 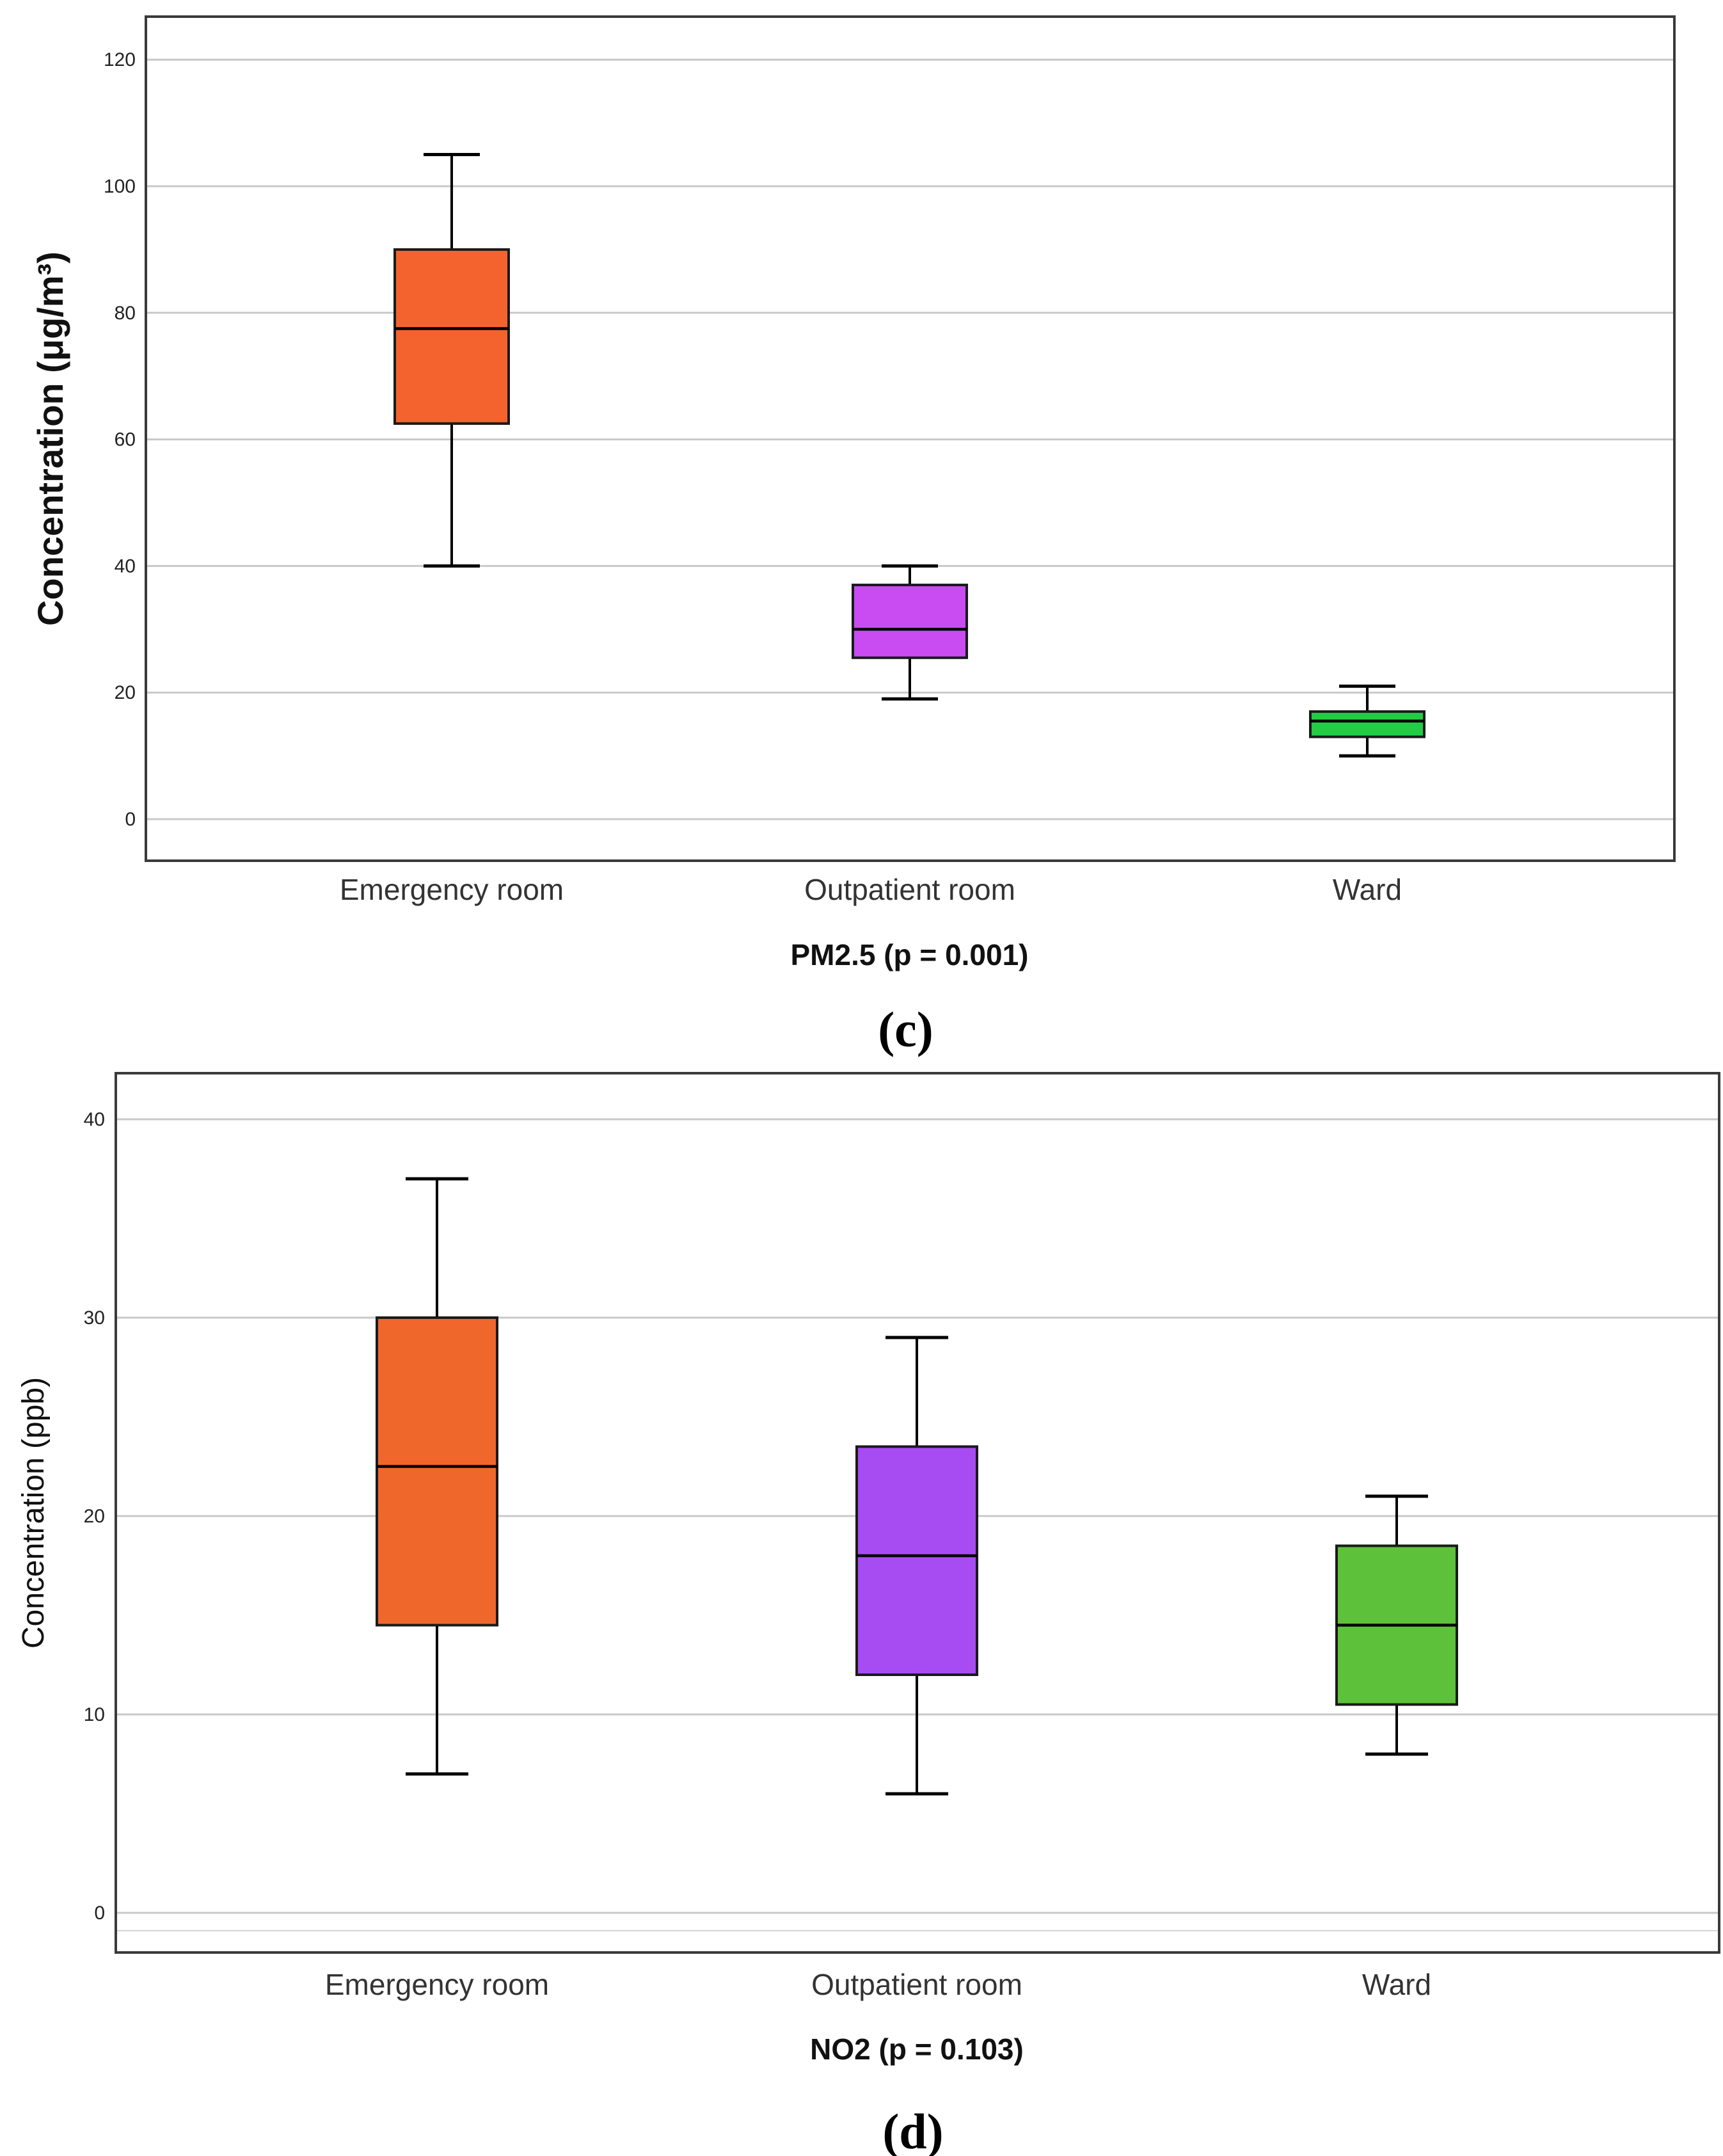 What do you see at coordinates (917, 2049) in the screenshot?
I see `x-axis-title: NO2 (p = 0.103)` at bounding box center [917, 2049].